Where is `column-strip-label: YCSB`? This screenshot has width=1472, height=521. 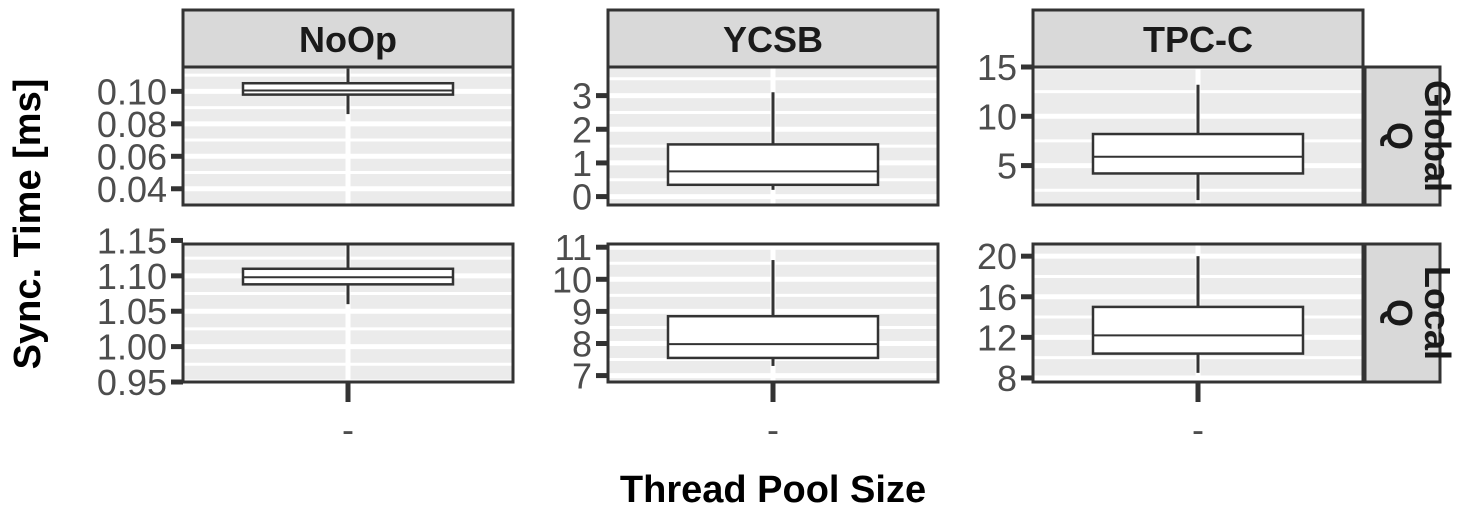 column-strip-label: YCSB is located at coordinates (773, 39).